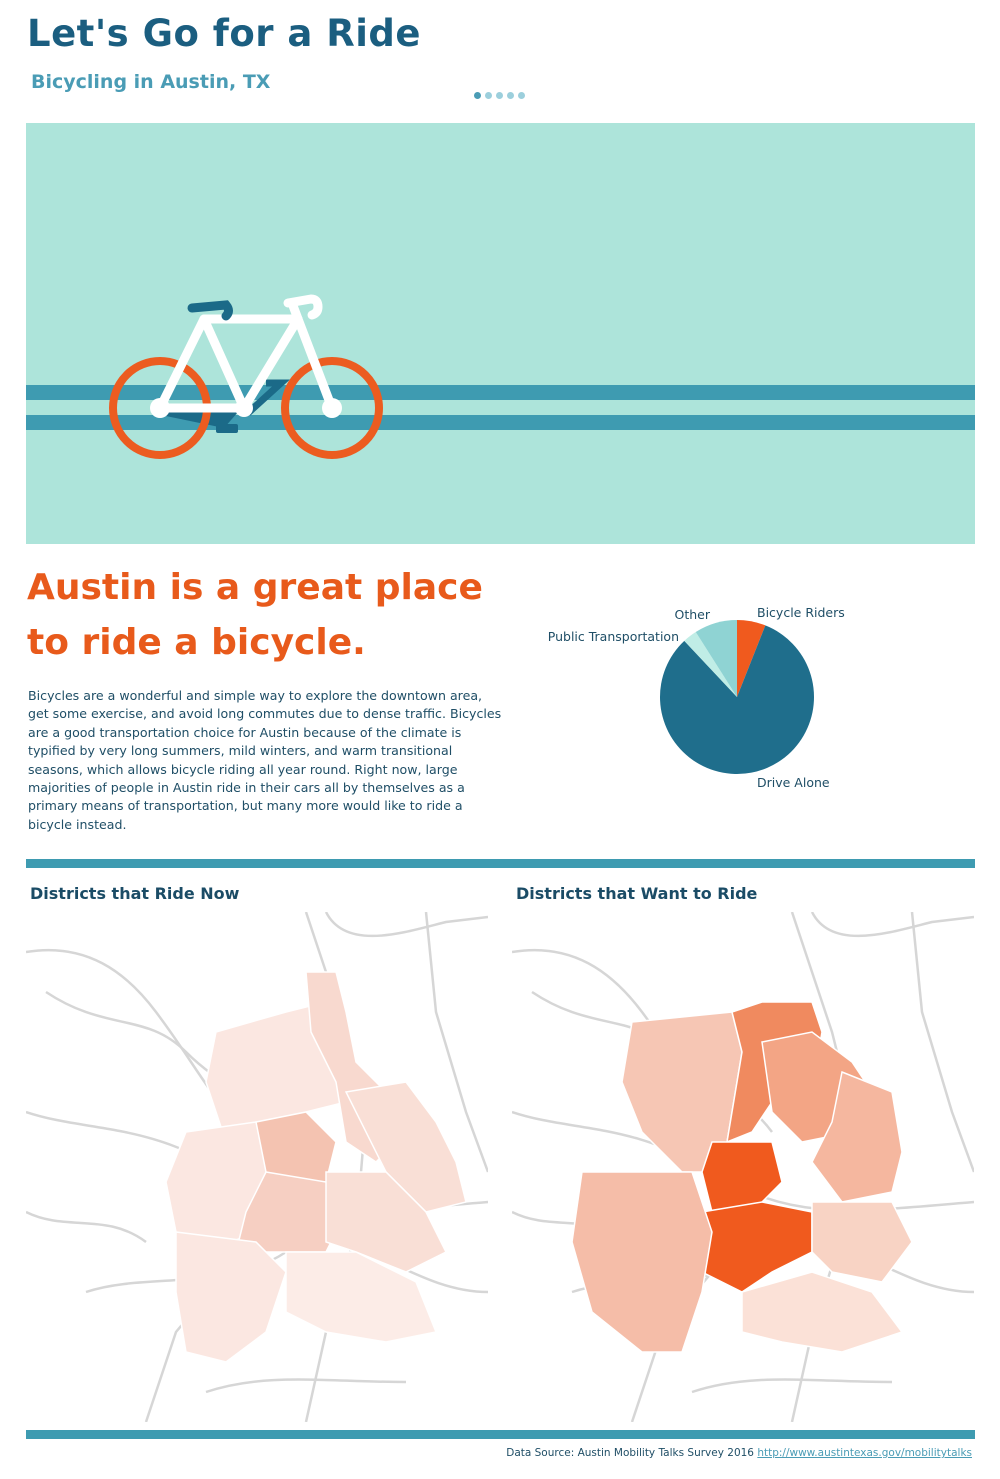 The image size is (1000, 1479). I want to click on pie-label: Drive Alone, so click(793, 782).